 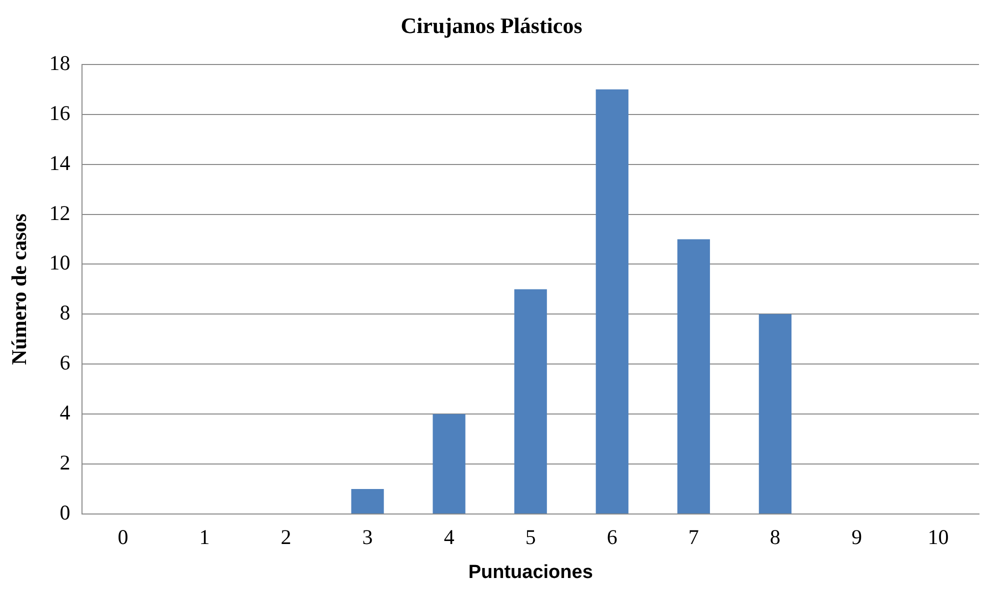 I want to click on y-tick-label: 14, so click(x=60, y=162).